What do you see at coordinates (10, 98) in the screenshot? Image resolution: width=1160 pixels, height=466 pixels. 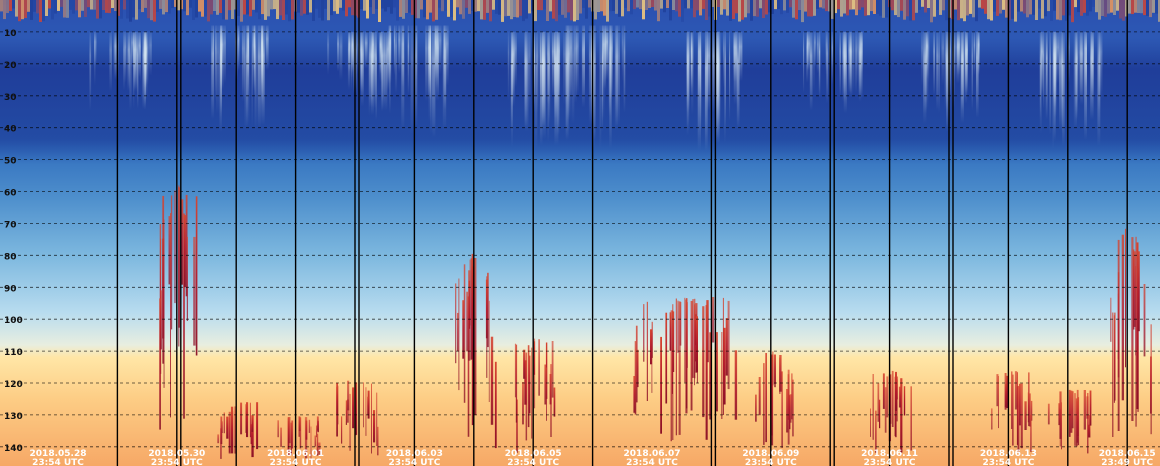 I see `y-tick-label: 30` at bounding box center [10, 98].